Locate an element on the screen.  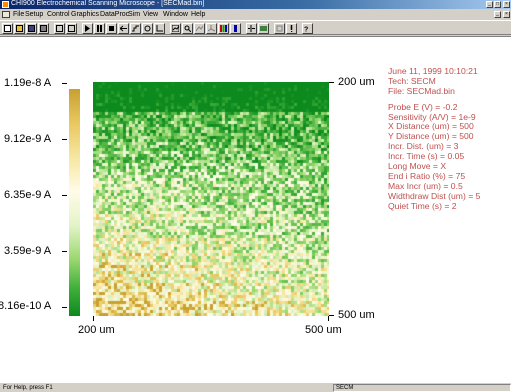
menu-graphics: Graphics is located at coordinates (85, 14).